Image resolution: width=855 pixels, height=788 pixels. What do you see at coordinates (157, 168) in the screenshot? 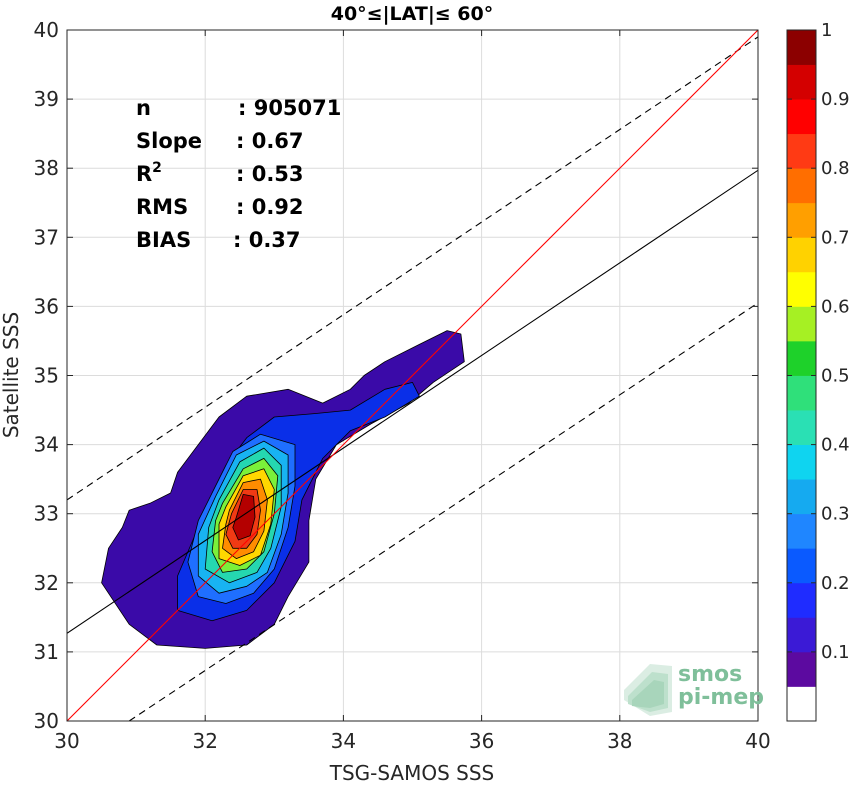
I see `stat-key-superscript: 2` at bounding box center [157, 168].